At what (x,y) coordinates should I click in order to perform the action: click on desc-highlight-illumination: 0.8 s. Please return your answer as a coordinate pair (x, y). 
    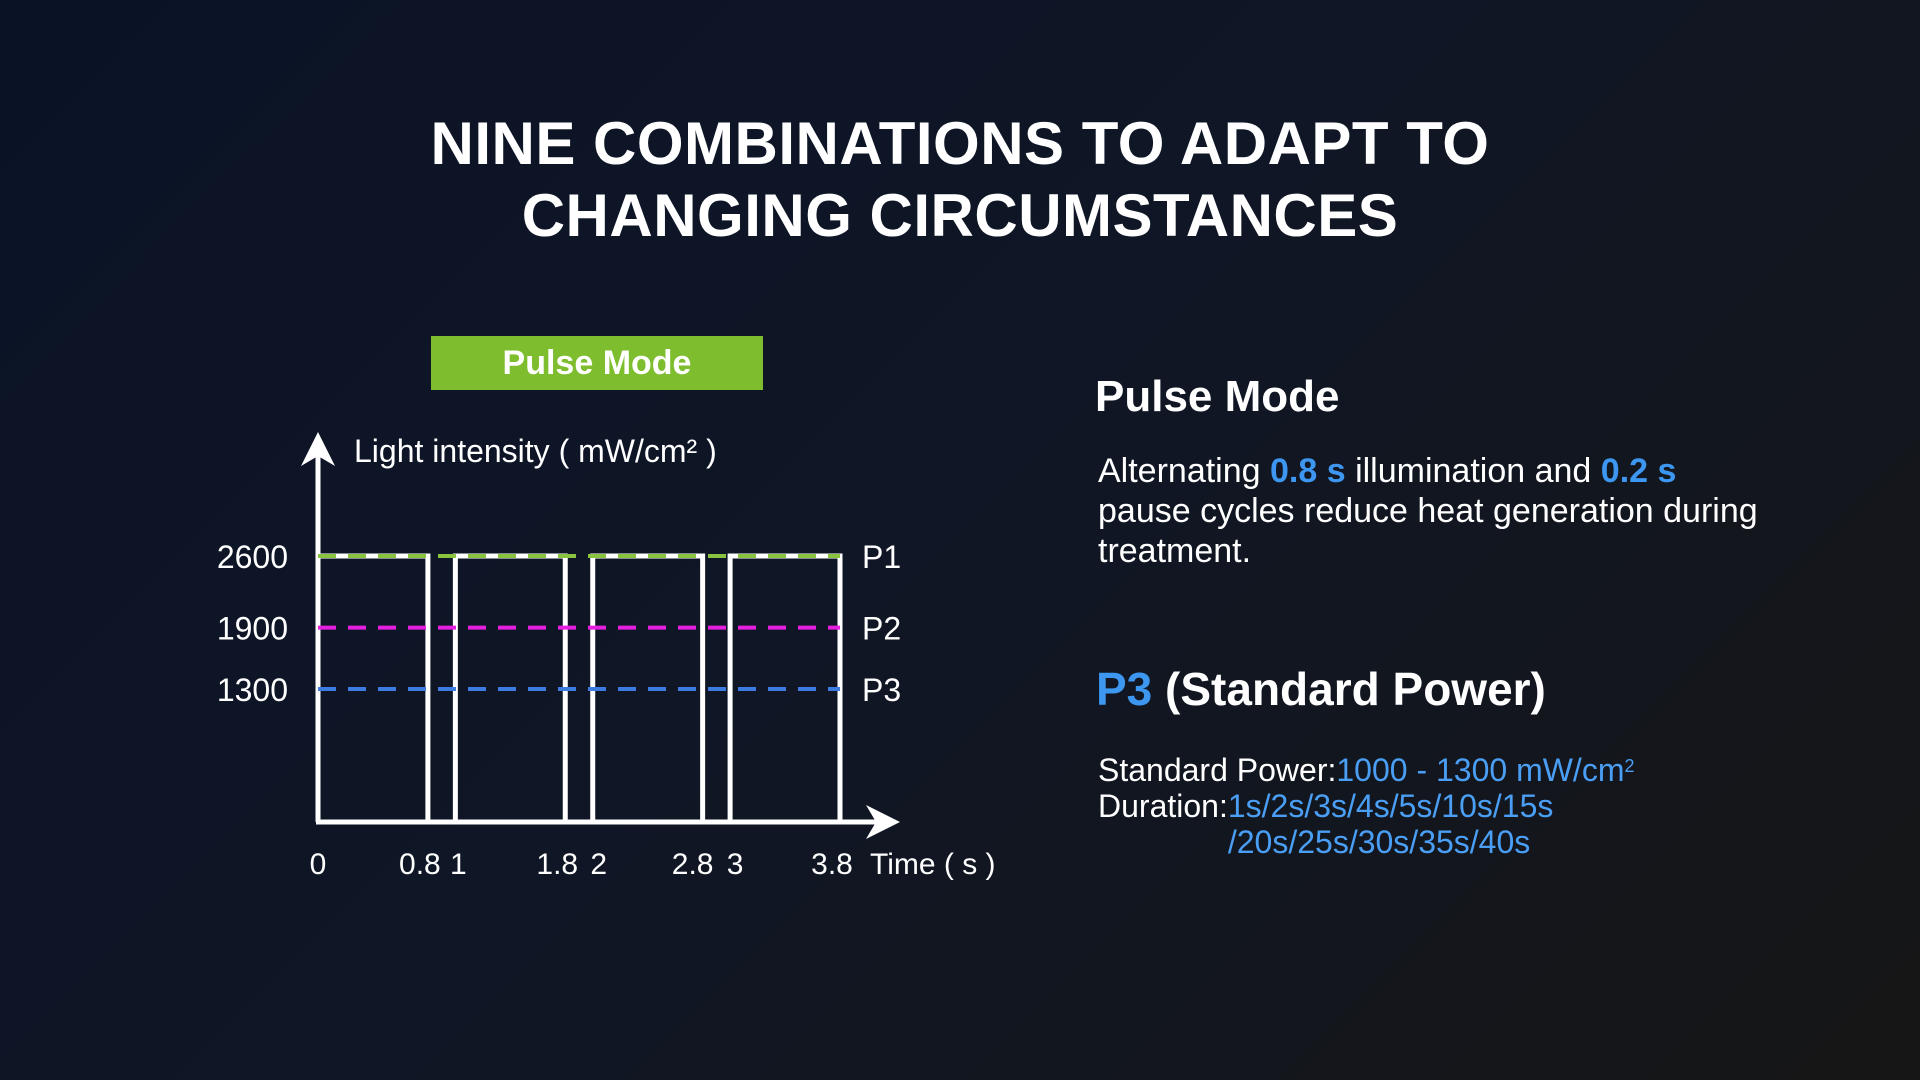
    Looking at the image, I should click on (1308, 471).